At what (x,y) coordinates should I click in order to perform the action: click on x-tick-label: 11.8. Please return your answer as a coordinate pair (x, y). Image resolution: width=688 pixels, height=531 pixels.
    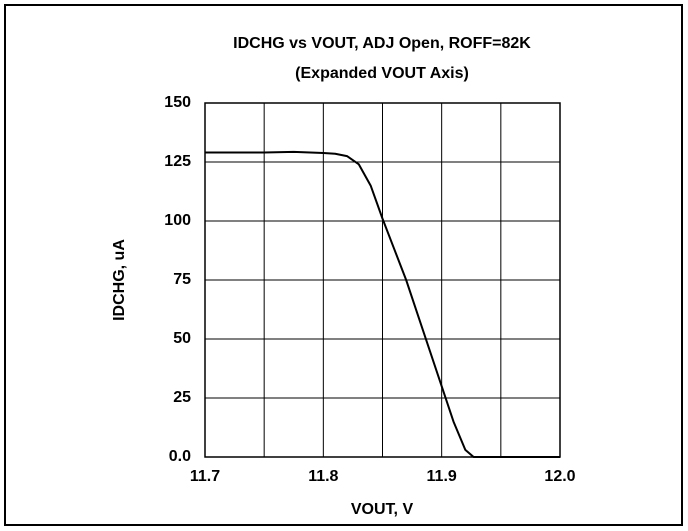
    Looking at the image, I should click on (323, 476).